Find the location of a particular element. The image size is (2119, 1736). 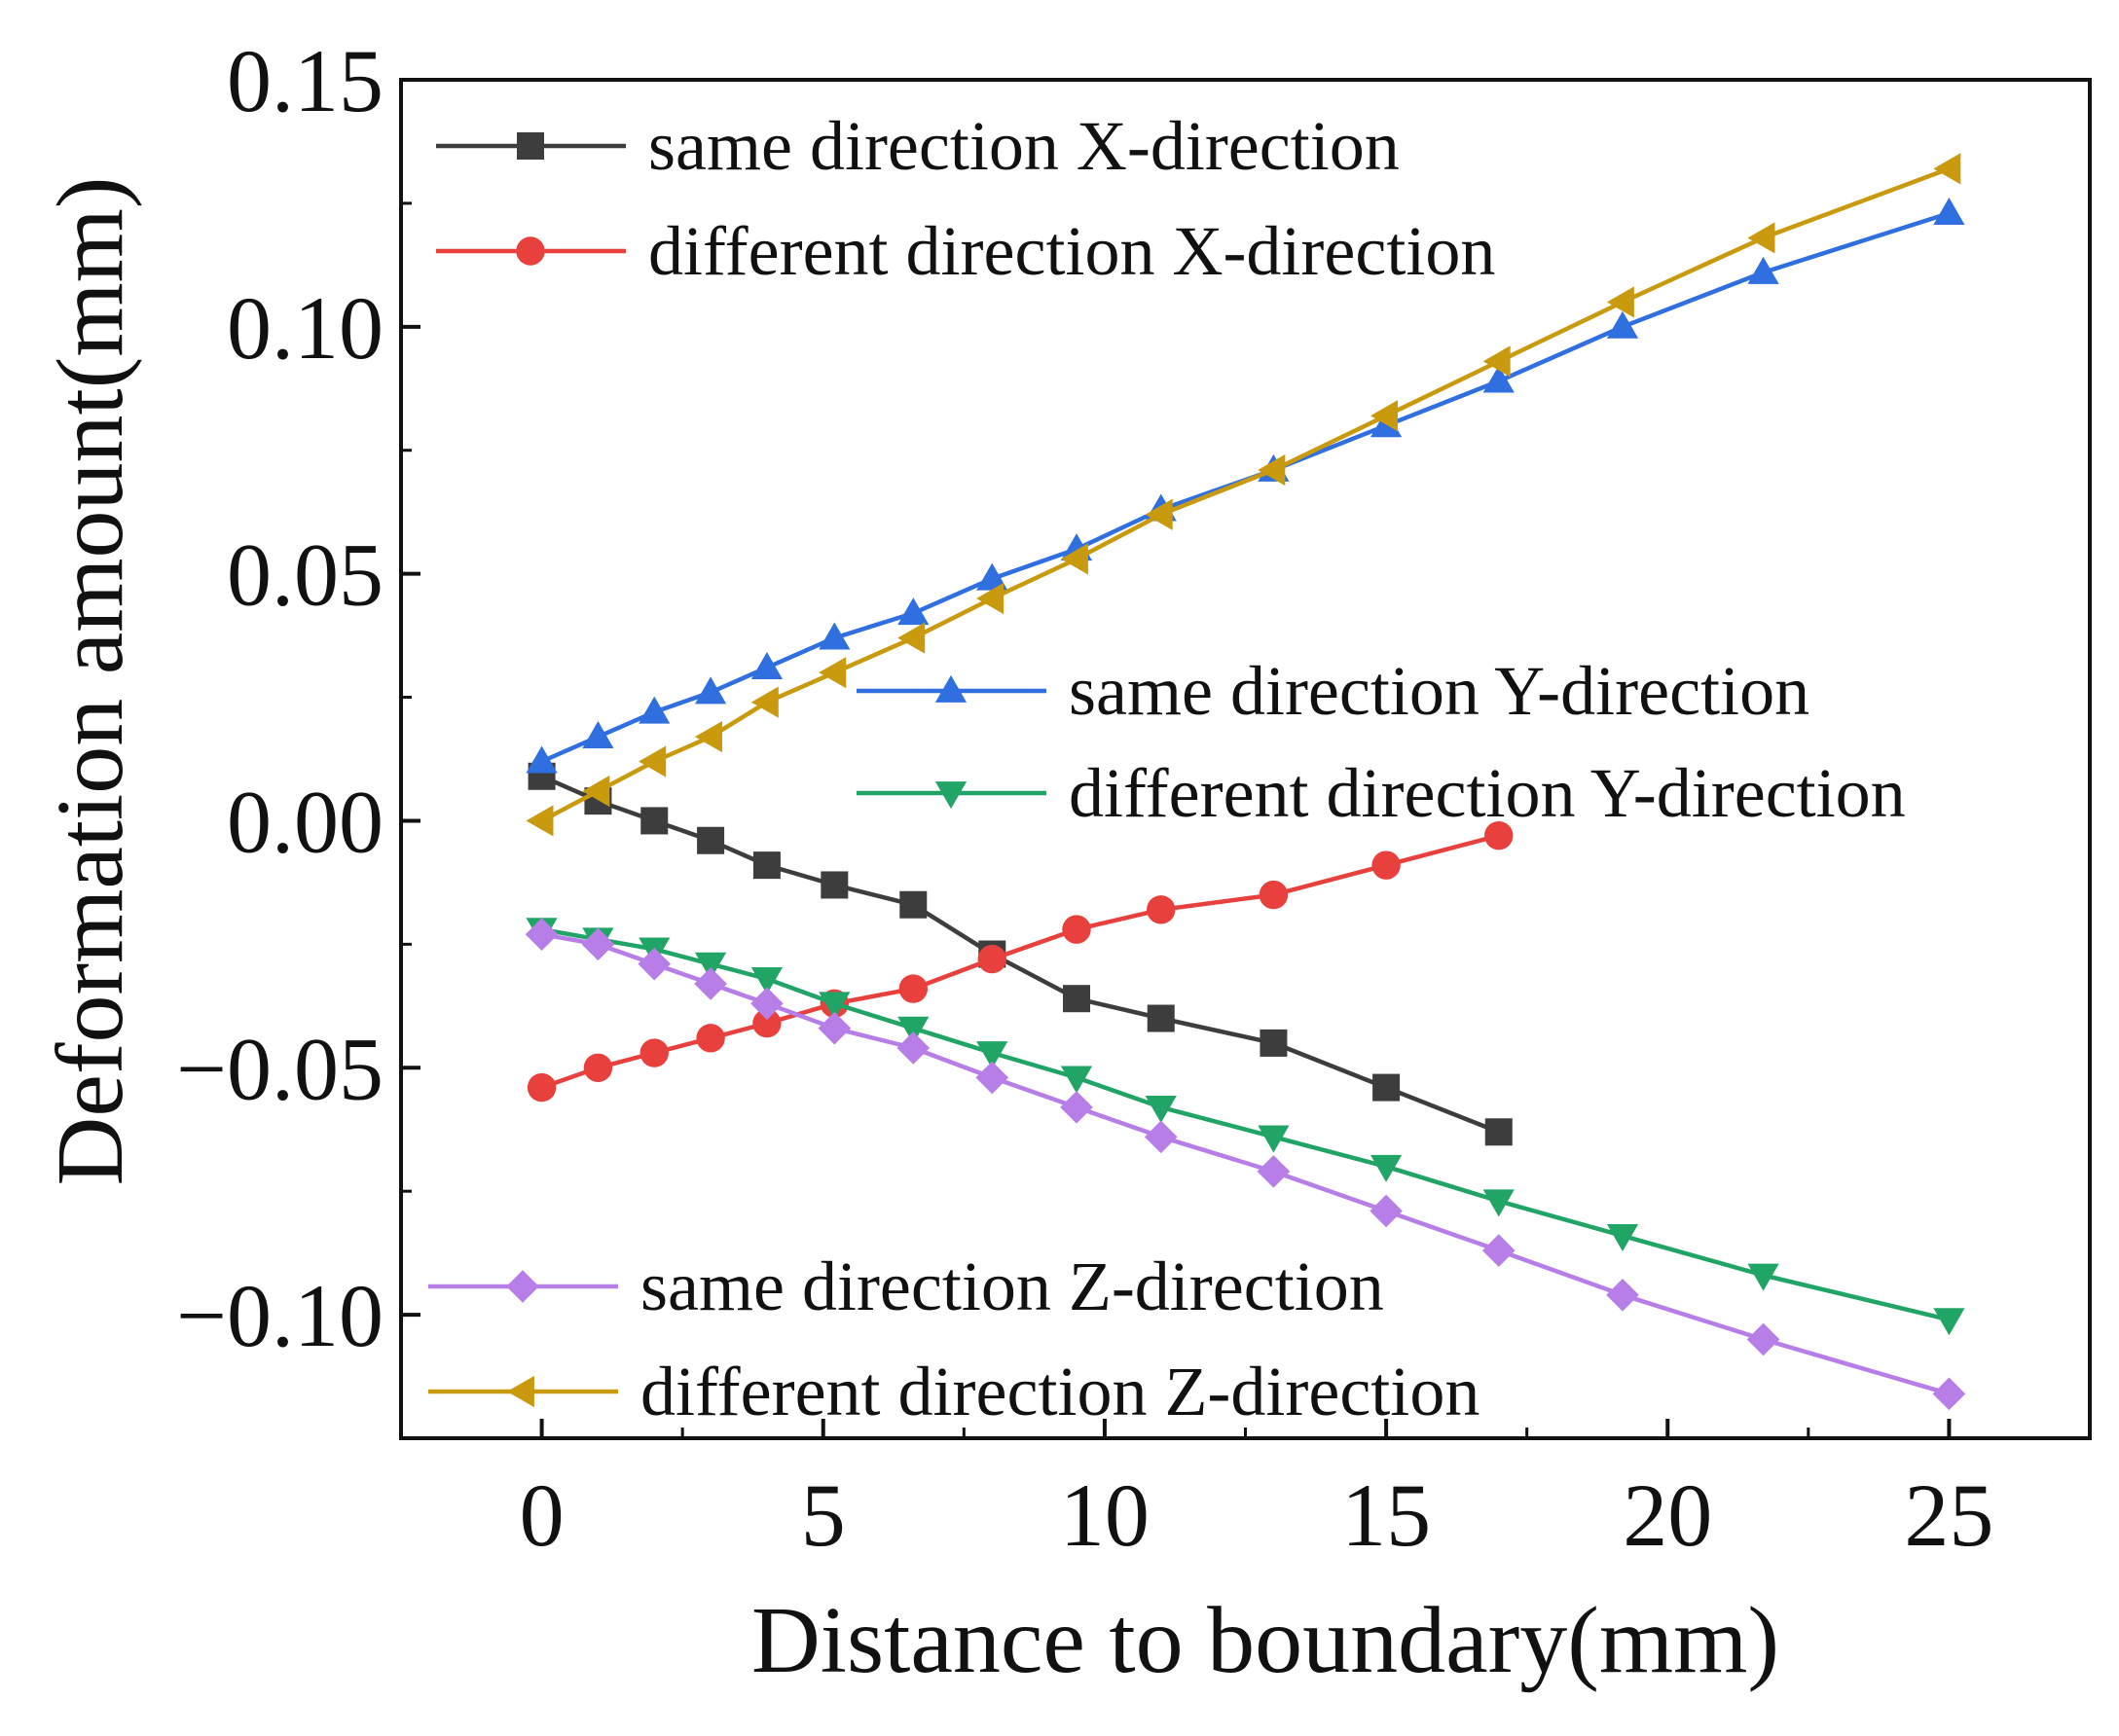

series-line is located at coordinates (1020, 962).